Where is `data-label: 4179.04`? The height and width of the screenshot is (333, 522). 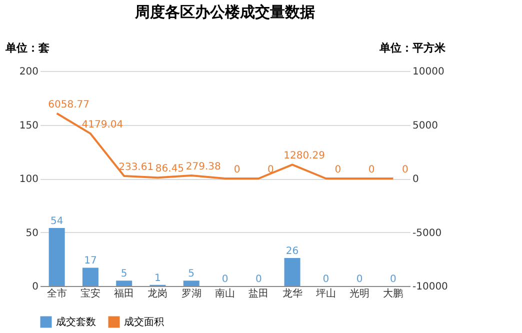
data-label: 4179.04 is located at coordinates (103, 125).